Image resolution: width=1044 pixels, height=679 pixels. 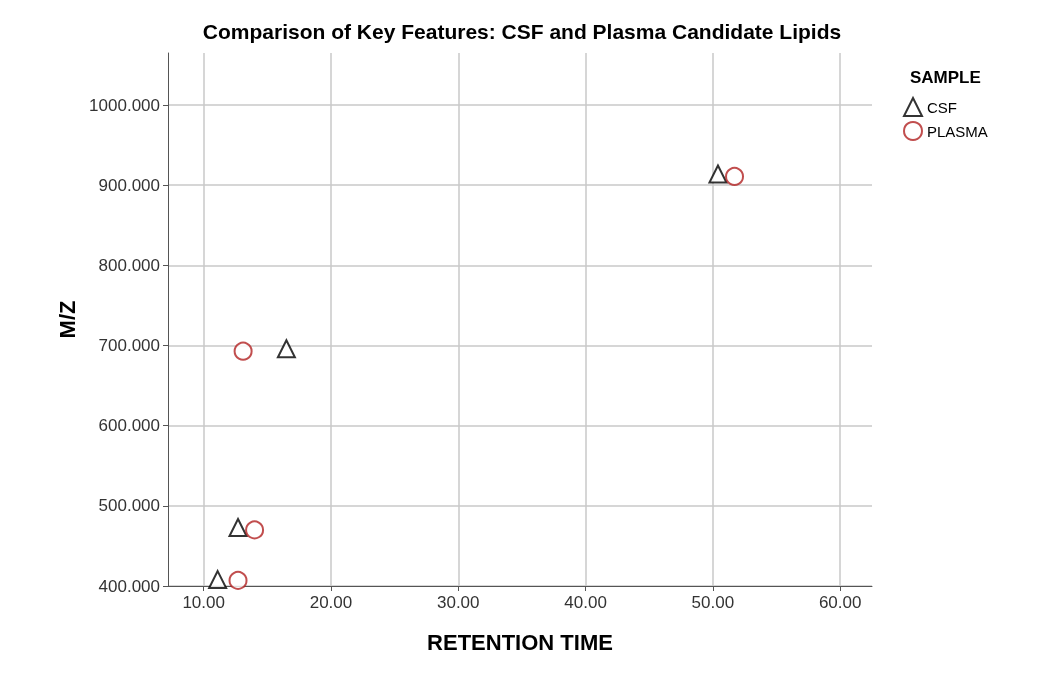 What do you see at coordinates (124, 105) in the screenshot?
I see `y-tick-label: 1000.000` at bounding box center [124, 105].